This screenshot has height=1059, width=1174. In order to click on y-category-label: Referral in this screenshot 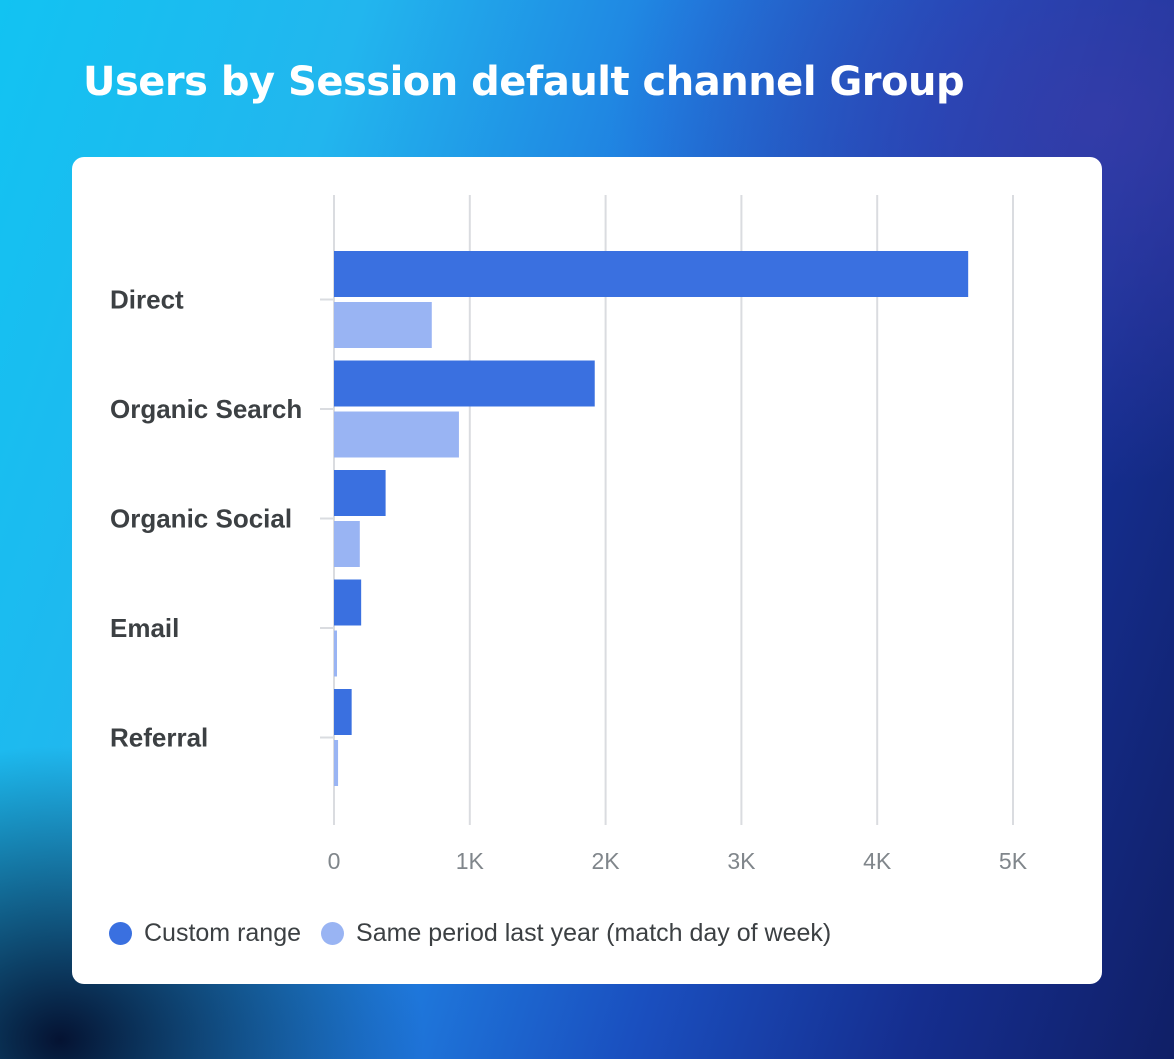, I will do `click(159, 738)`.